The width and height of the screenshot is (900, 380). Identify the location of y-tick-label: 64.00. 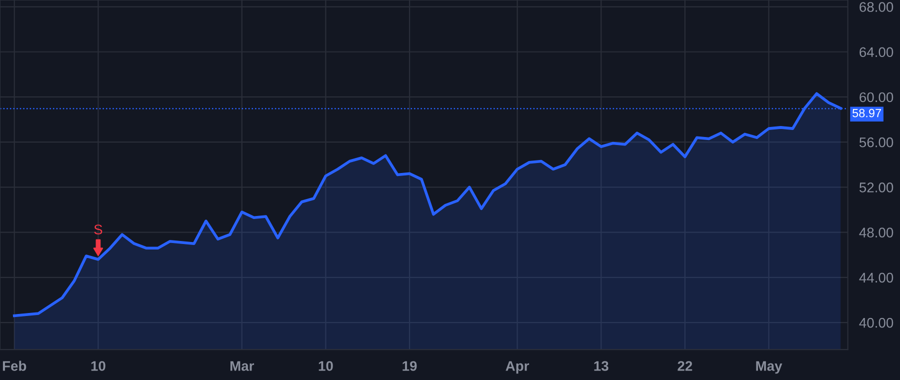
(877, 52).